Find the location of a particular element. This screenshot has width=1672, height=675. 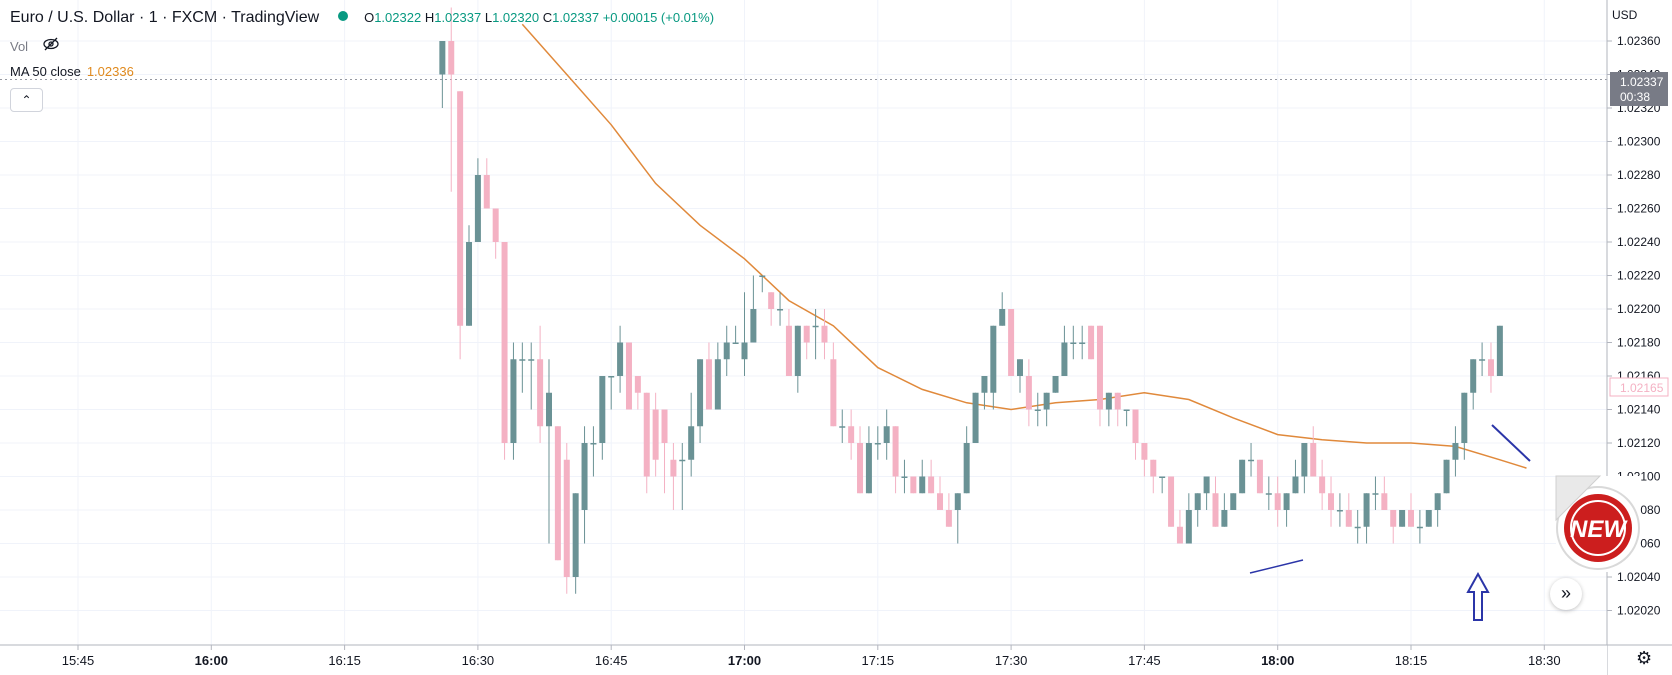

double-chevron-right-icon: » is located at coordinates (1565, 593).